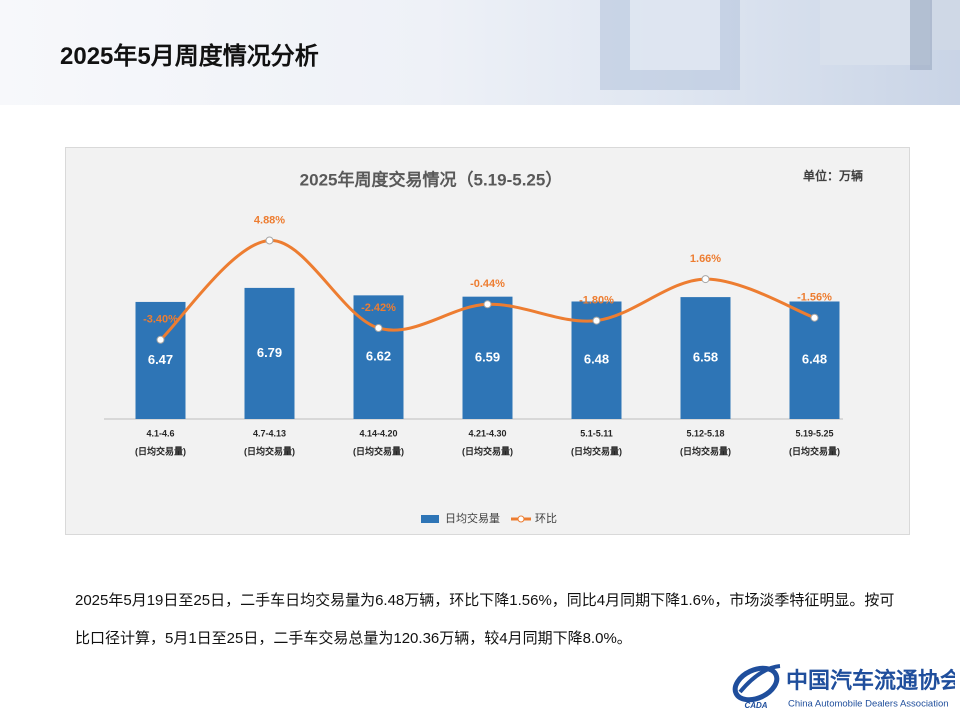 The image size is (960, 720). Describe the element at coordinates (833, 175) in the screenshot. I see `unit-label: 单位：万辆` at that location.